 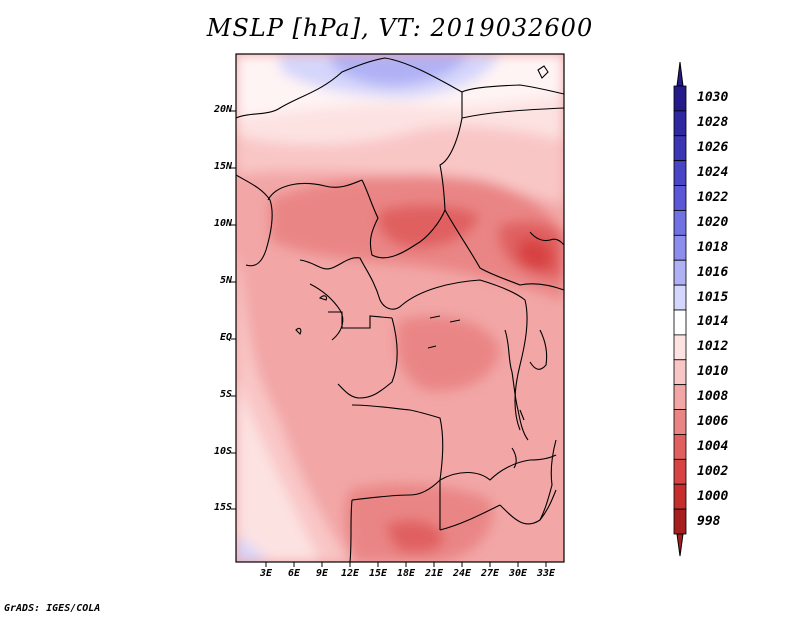 What do you see at coordinates (225, 280) in the screenshot?
I see `lat-label-5n: 5N` at bounding box center [225, 280].